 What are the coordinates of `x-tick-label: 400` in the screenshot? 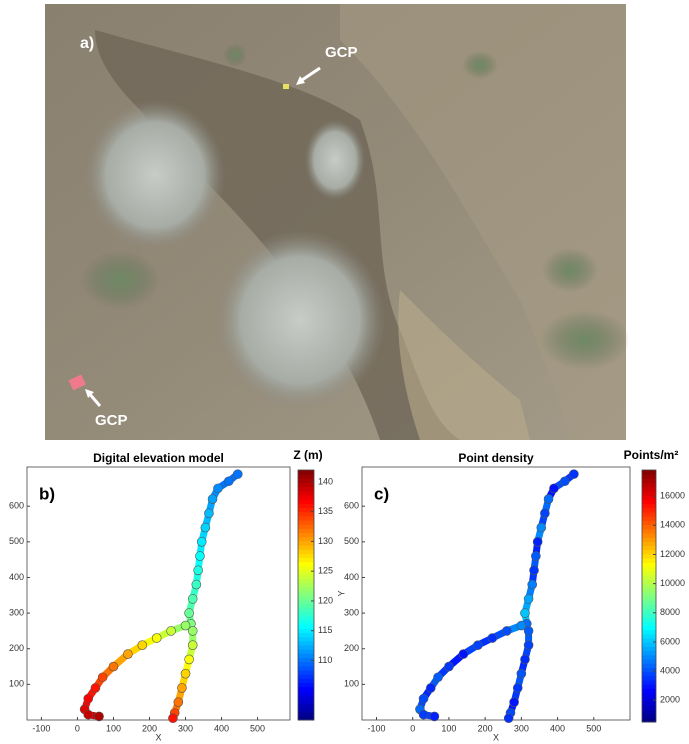 It's located at (557, 728).